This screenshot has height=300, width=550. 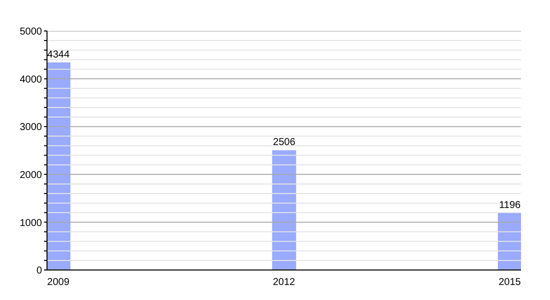 What do you see at coordinates (510, 205) in the screenshot?
I see `data-label: 1196` at bounding box center [510, 205].